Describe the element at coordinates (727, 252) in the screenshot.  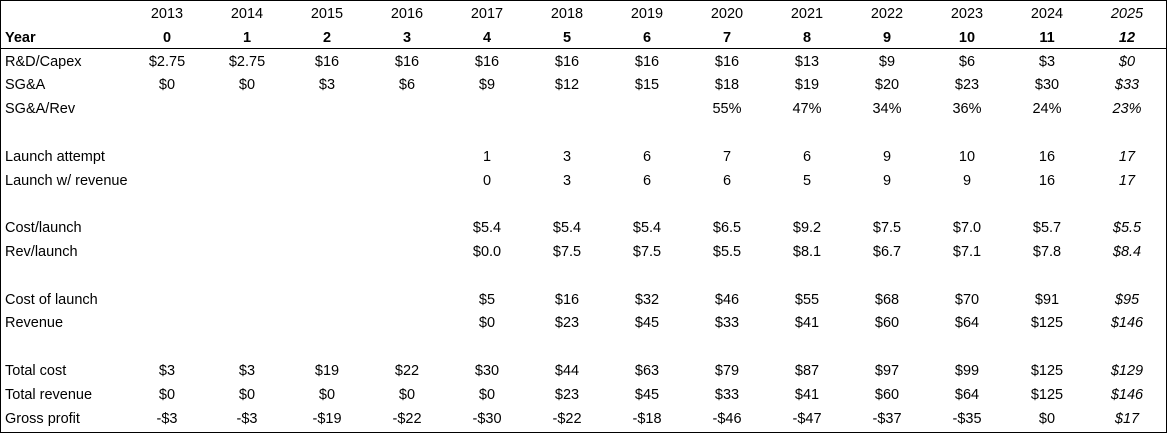
I see `cell-value: $5.5` at that location.